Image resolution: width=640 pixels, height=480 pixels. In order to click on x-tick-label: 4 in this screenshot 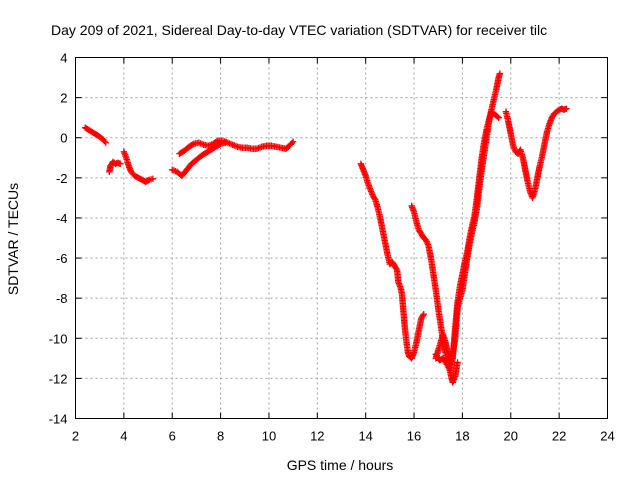, I will do `click(123, 436)`.